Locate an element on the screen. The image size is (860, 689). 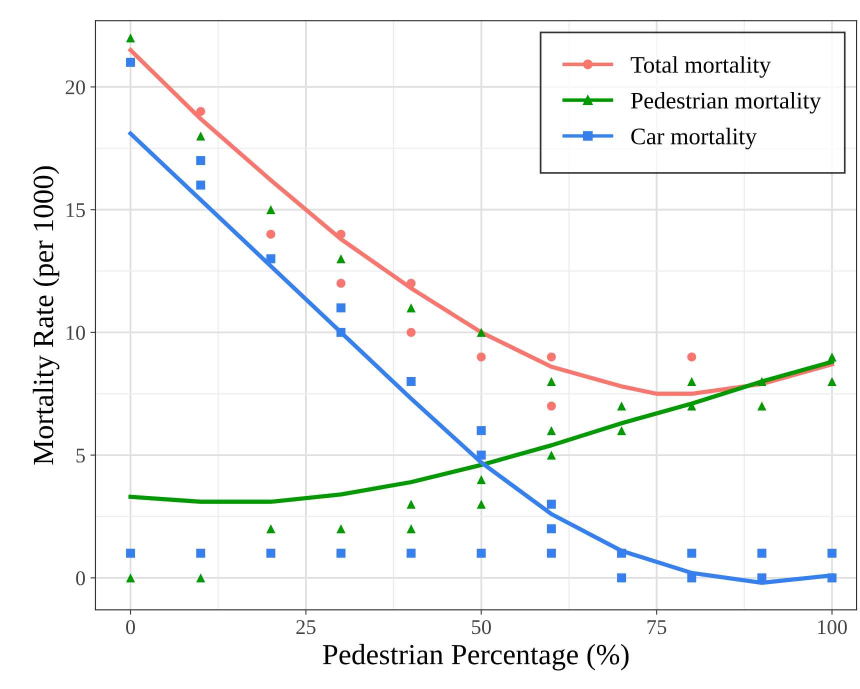
y-tick-label: 15 is located at coordinates (75, 210).